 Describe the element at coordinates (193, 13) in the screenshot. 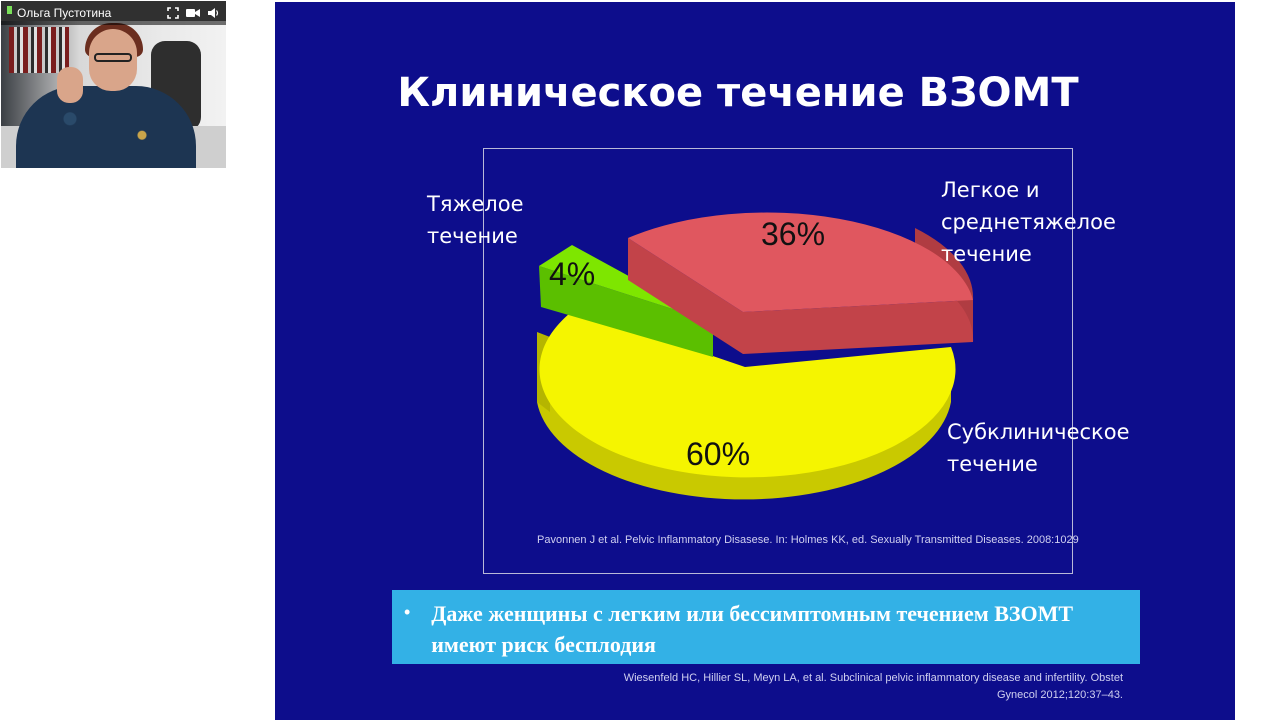

I see `camera-icon` at that location.